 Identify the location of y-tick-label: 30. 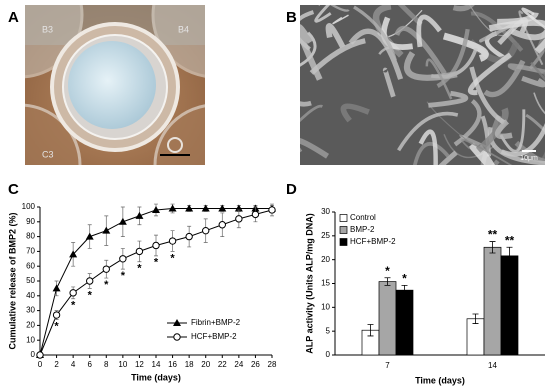
(30, 310).